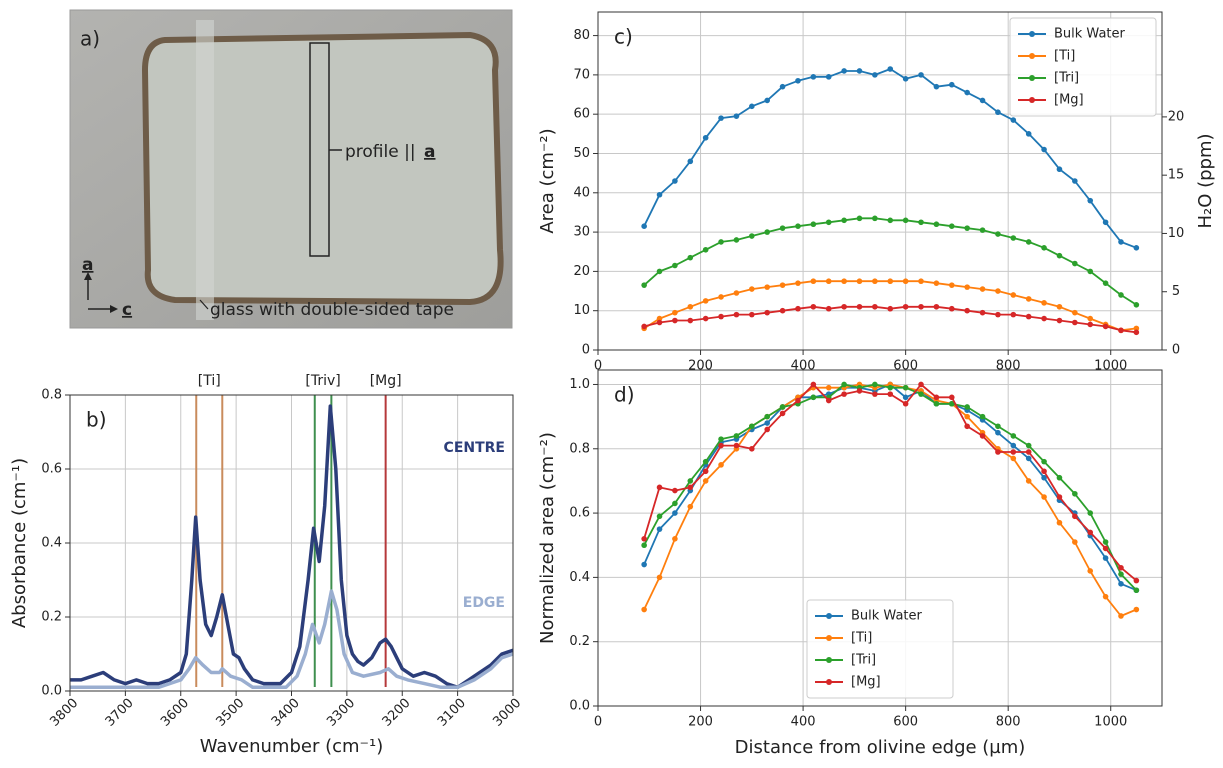  I want to click on legend-label: Bulk Water, so click(887, 616).